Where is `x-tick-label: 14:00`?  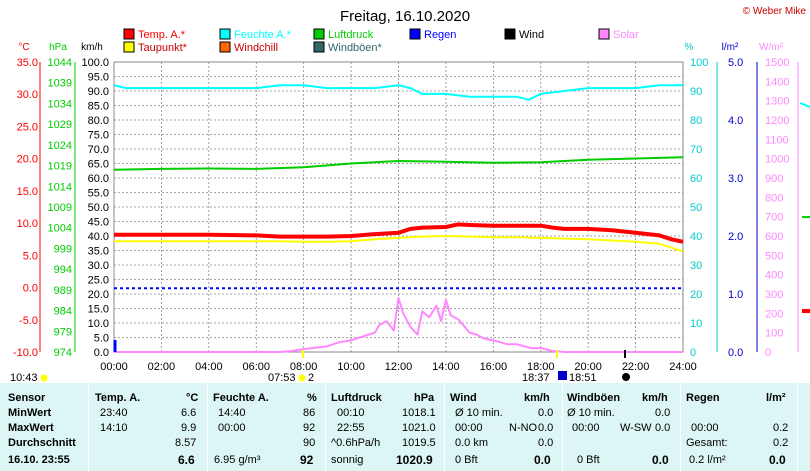
x-tick-label: 14:00 is located at coordinates (446, 367).